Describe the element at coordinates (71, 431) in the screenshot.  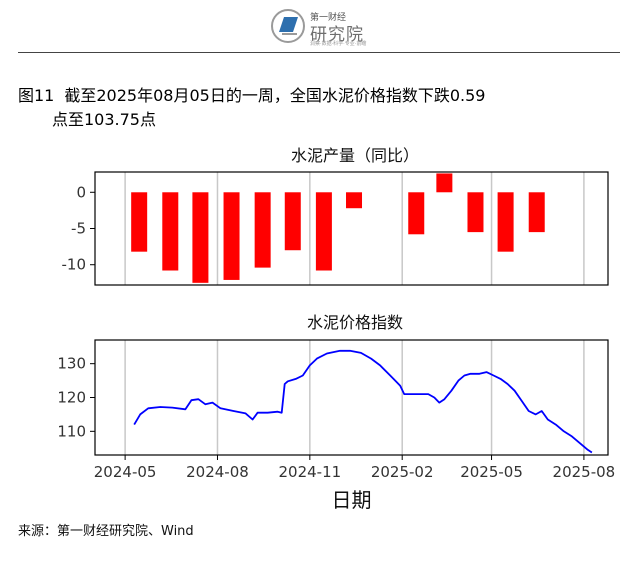
I see `line-y-tick-label: 110` at that location.